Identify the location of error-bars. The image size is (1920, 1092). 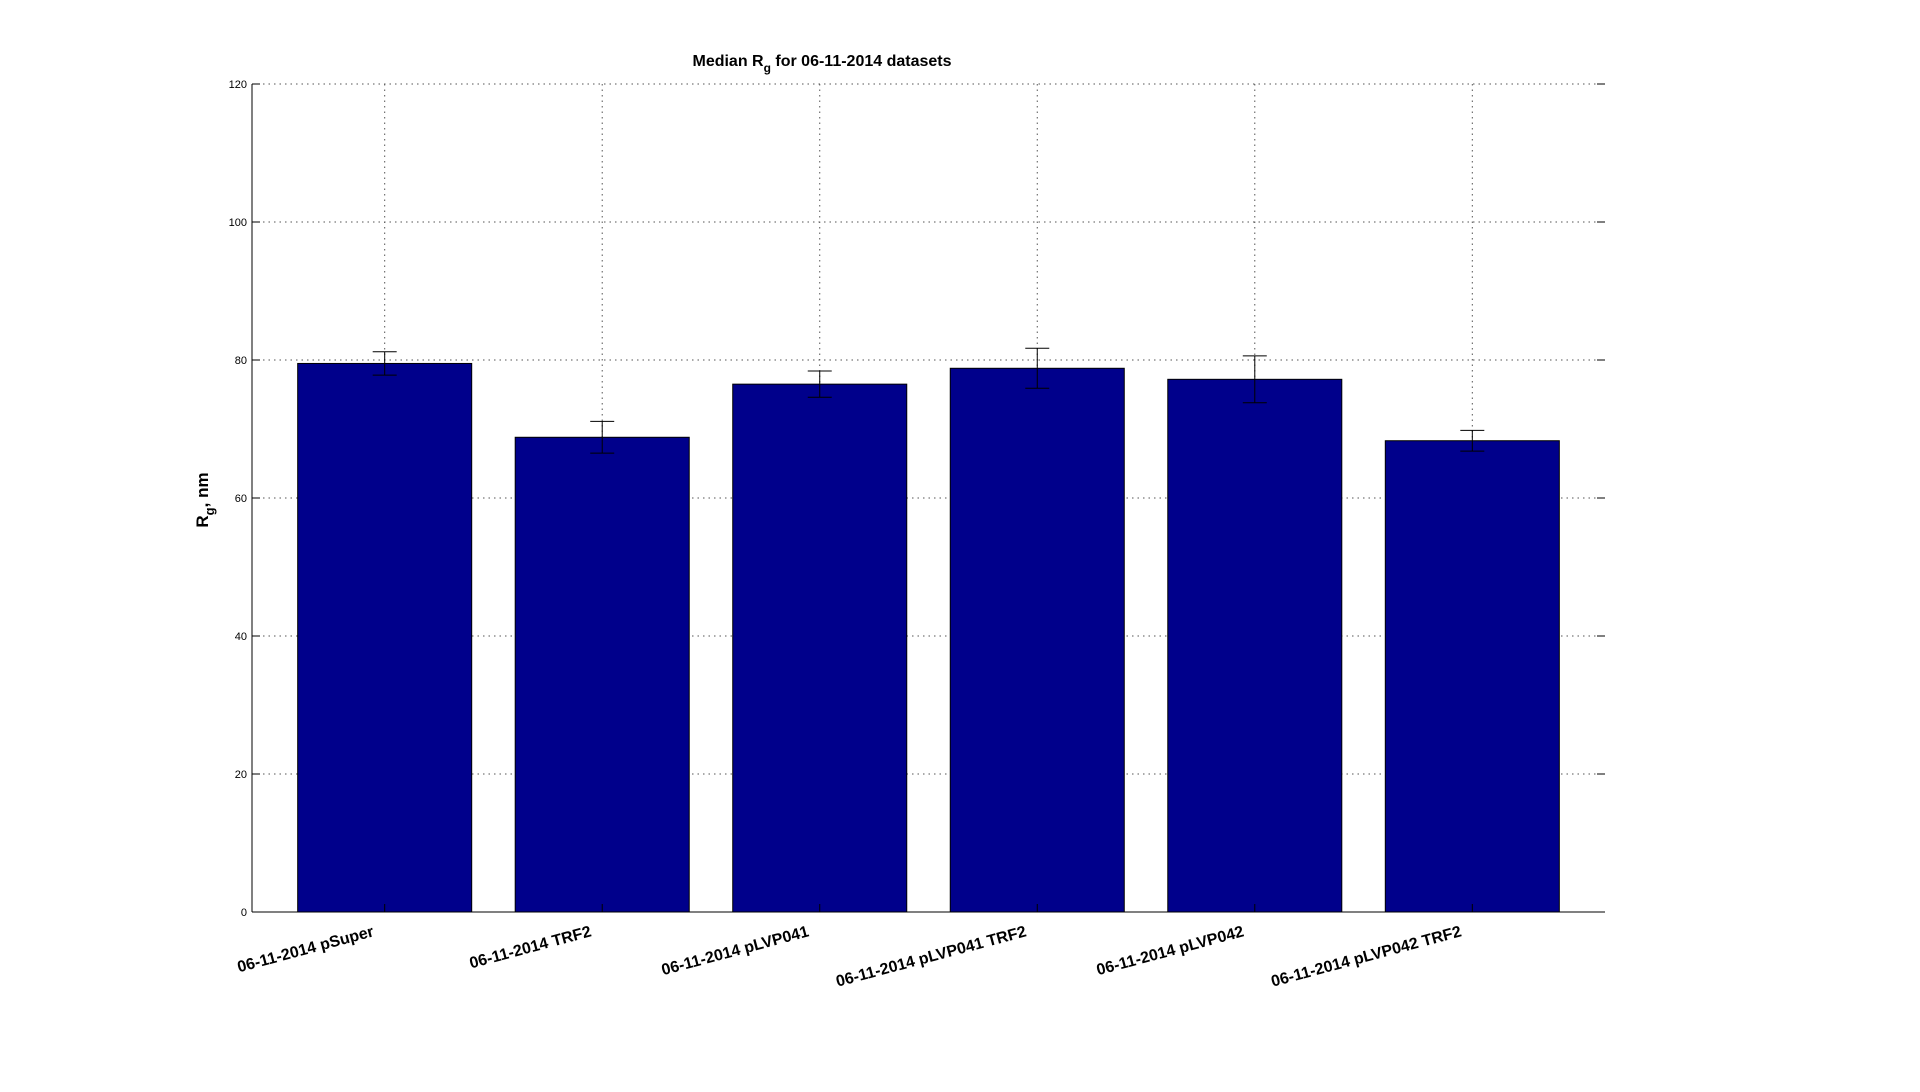
(928, 400).